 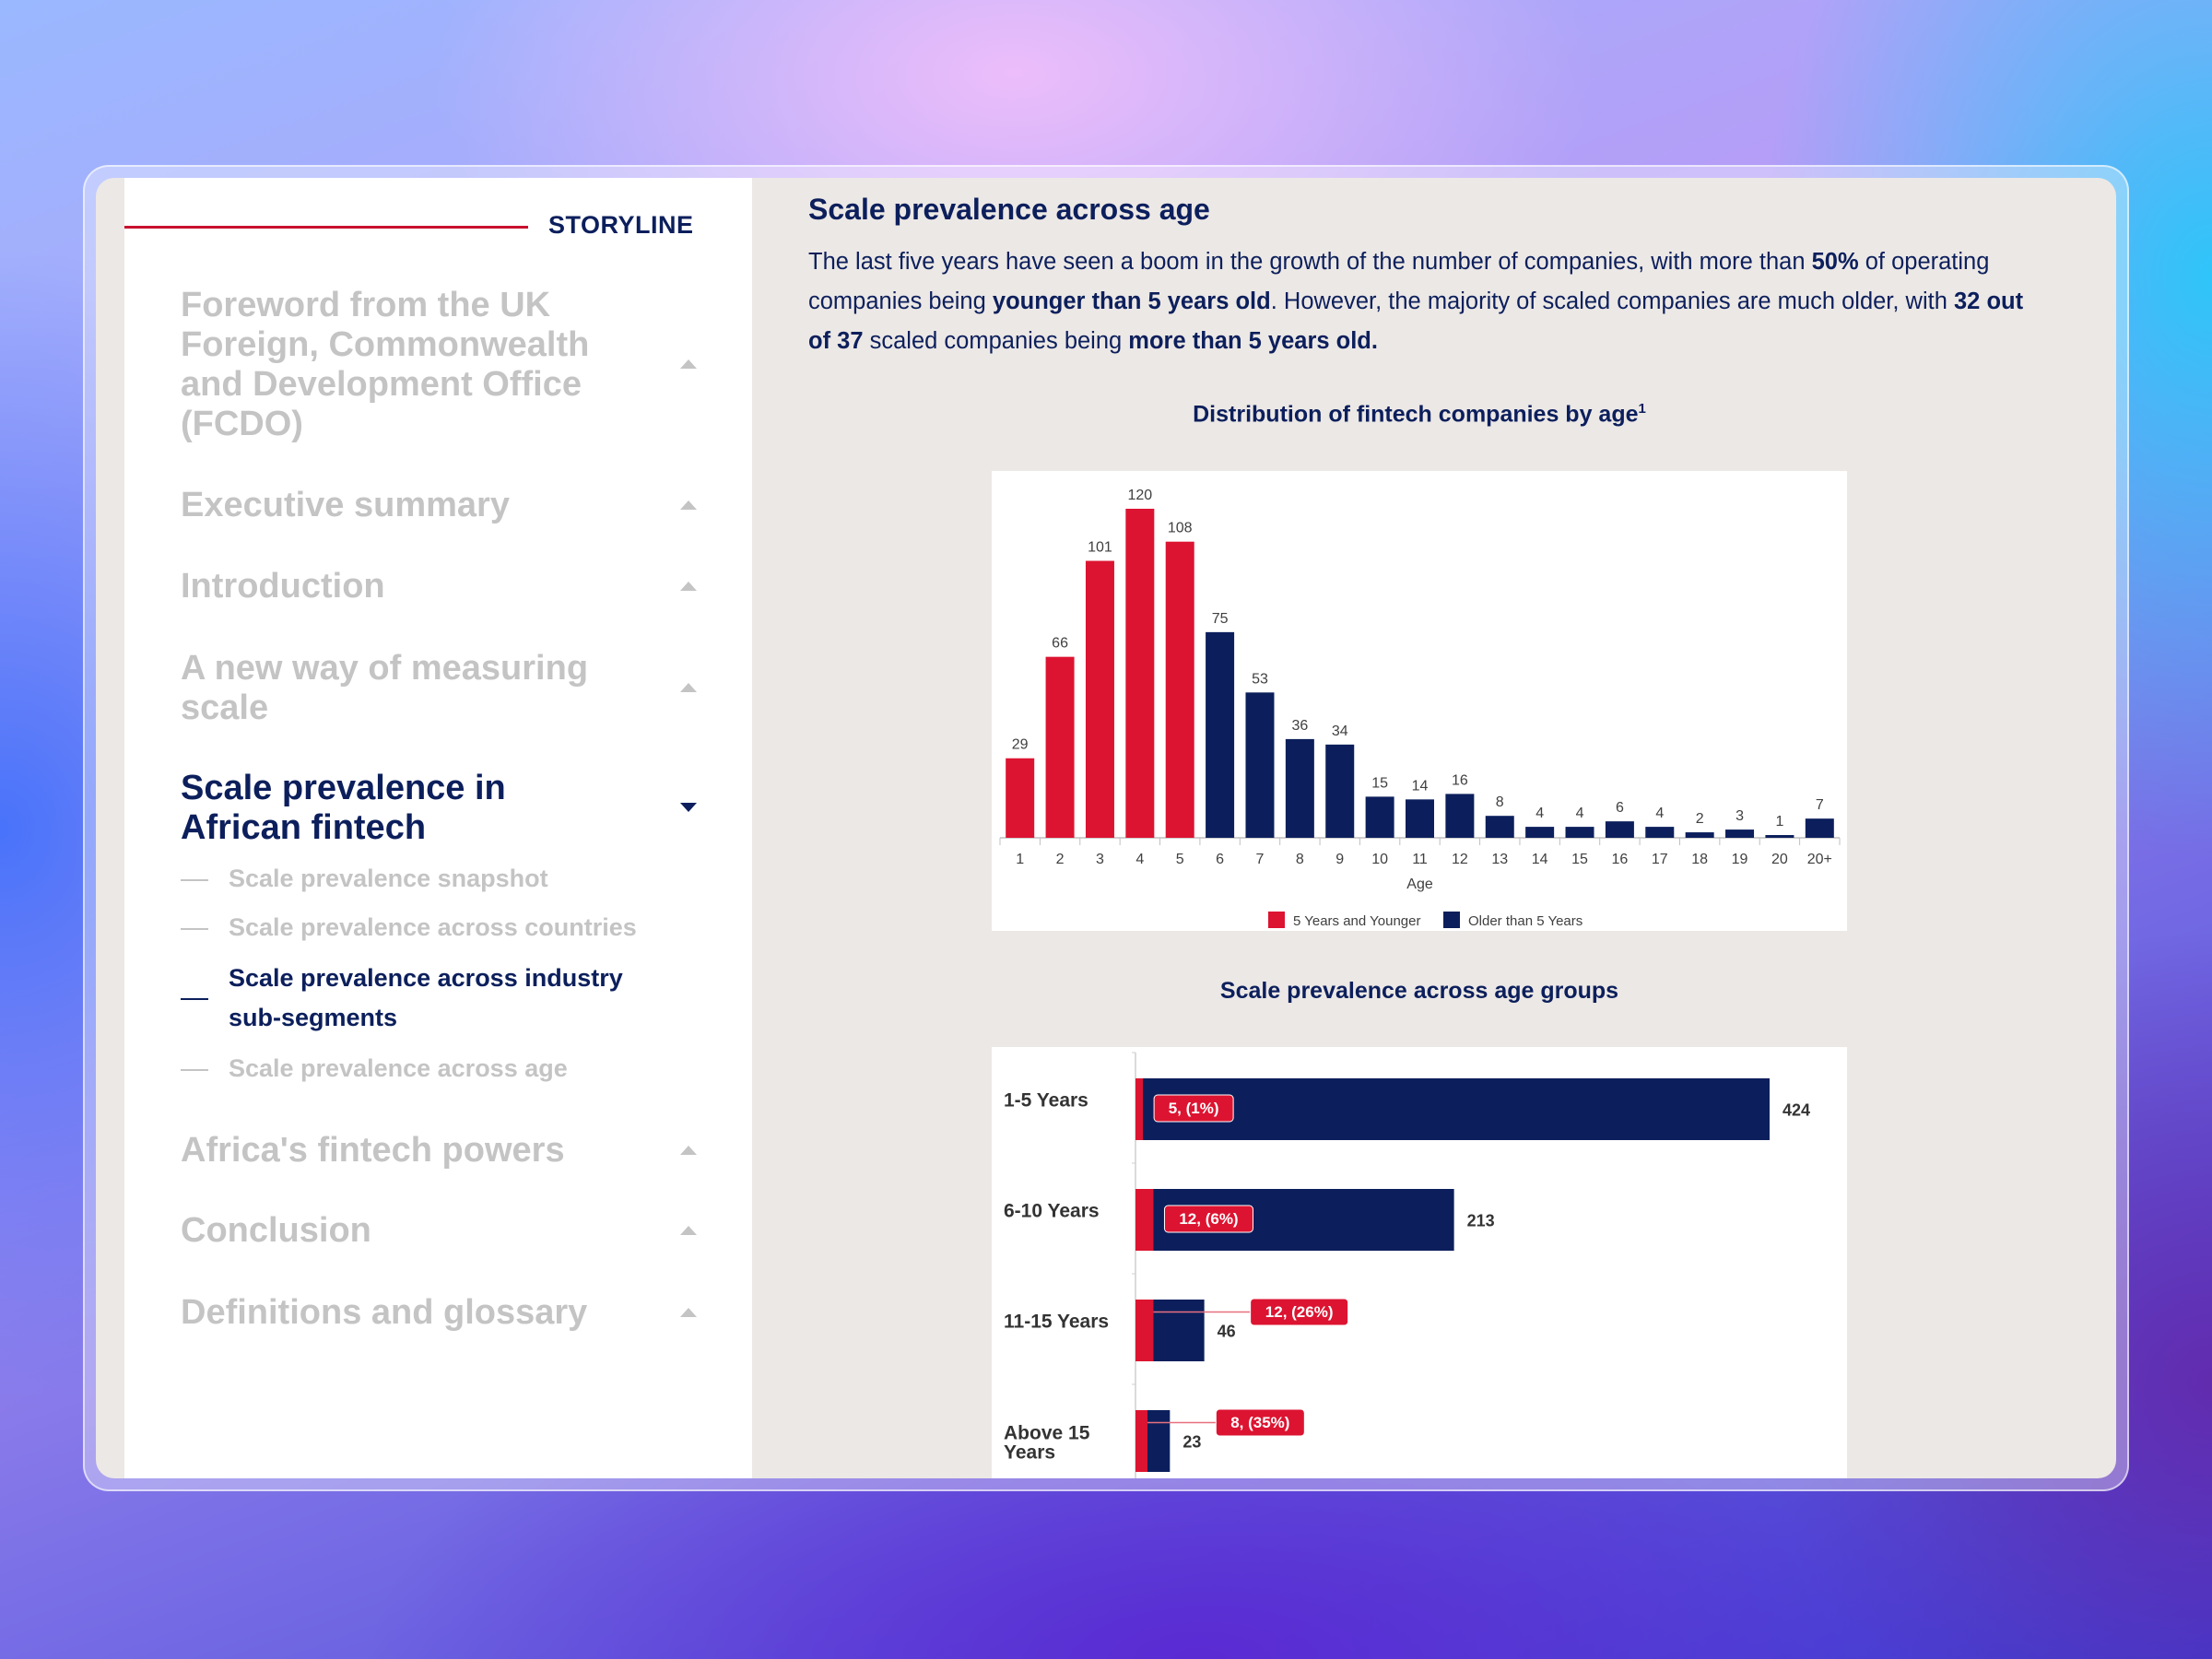 What do you see at coordinates (1356, 921) in the screenshot?
I see `legend-label: 5 Years and Younger` at bounding box center [1356, 921].